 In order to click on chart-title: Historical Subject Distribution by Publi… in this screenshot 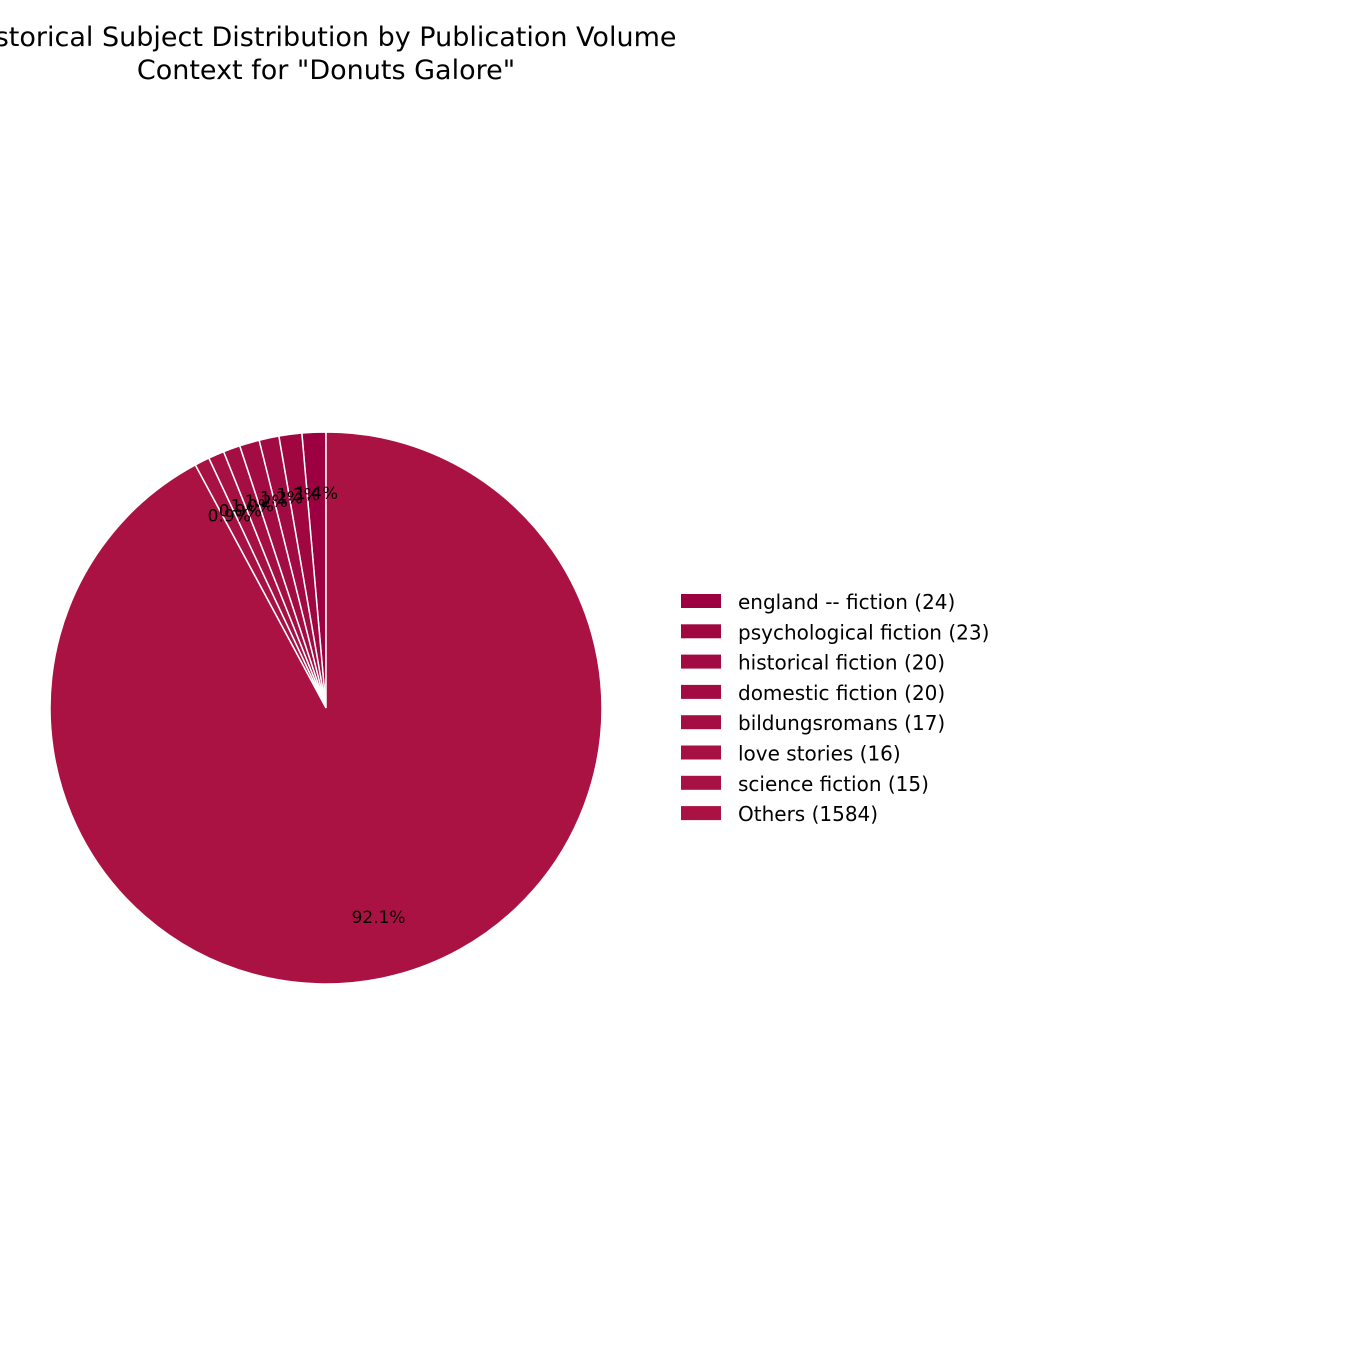, I will do `click(342, 54)`.